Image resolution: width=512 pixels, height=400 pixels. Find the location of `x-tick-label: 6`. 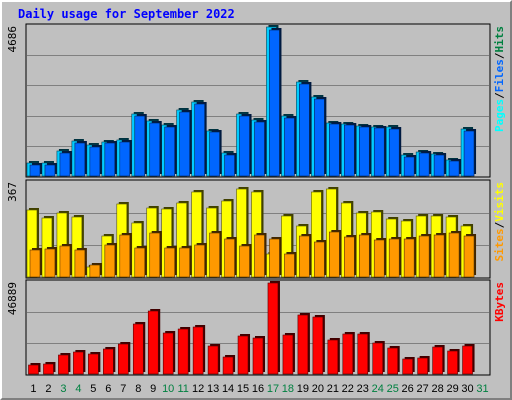

x-tick-label: 6 is located at coordinates (108, 389).